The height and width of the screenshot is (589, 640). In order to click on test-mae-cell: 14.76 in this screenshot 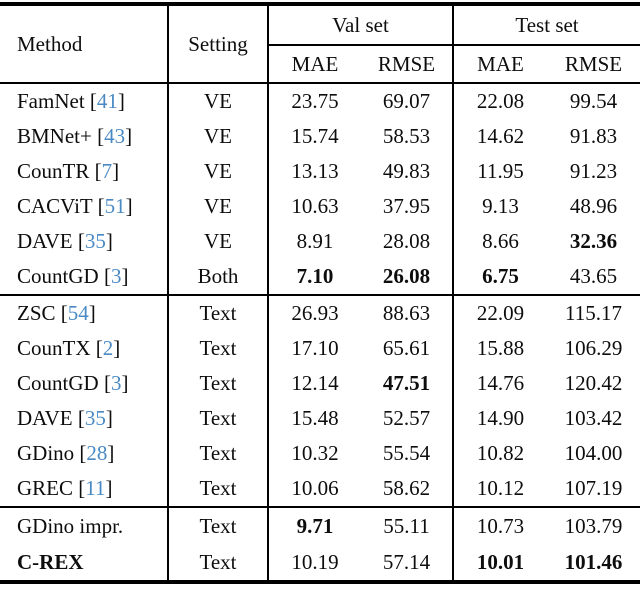, I will do `click(500, 383)`.